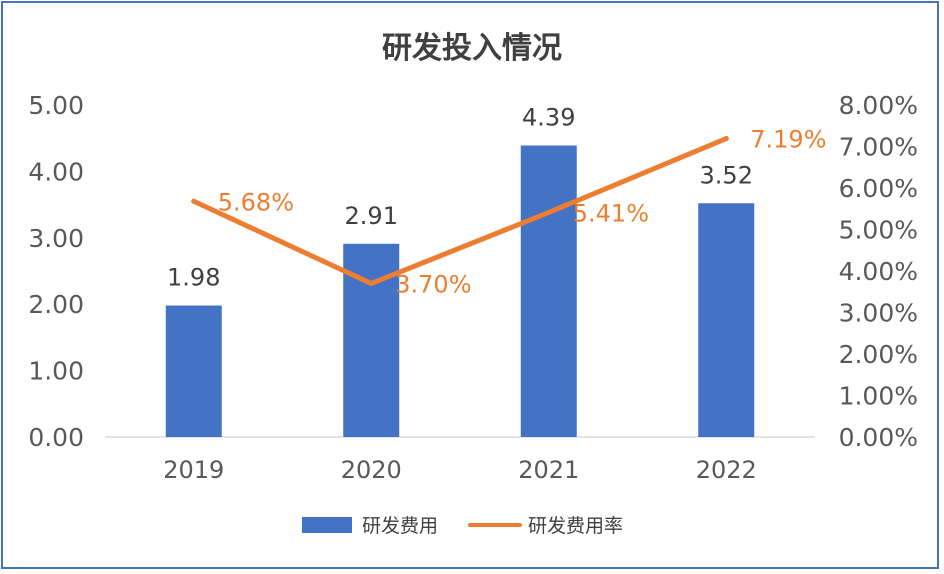 The image size is (944, 574). What do you see at coordinates (575, 526) in the screenshot?
I see `legend-label: 研发费用率` at bounding box center [575, 526].